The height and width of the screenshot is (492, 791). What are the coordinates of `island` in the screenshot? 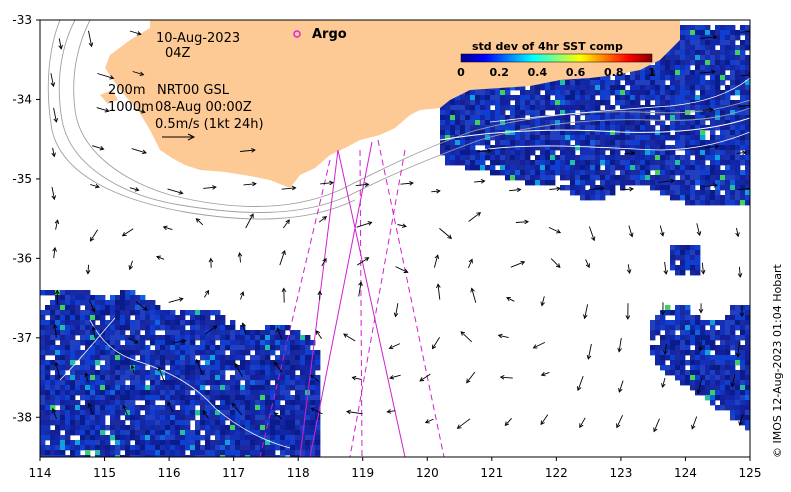 It's located at (109, 97).